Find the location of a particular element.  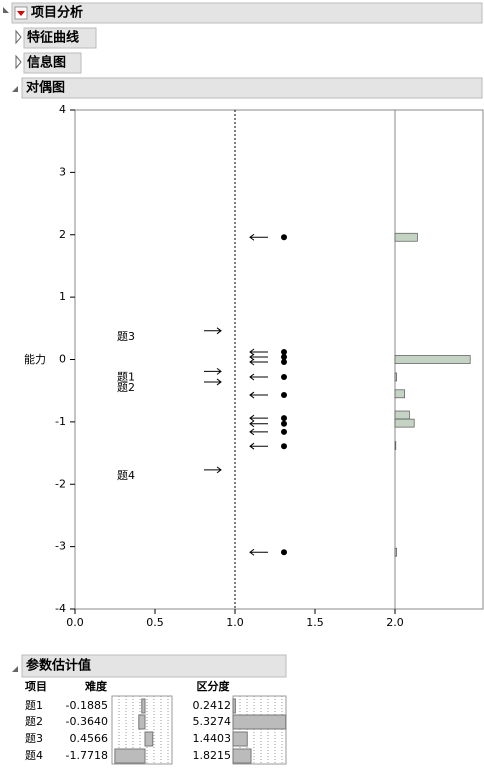

discrimination: 1.4403 is located at coordinates (212, 738).